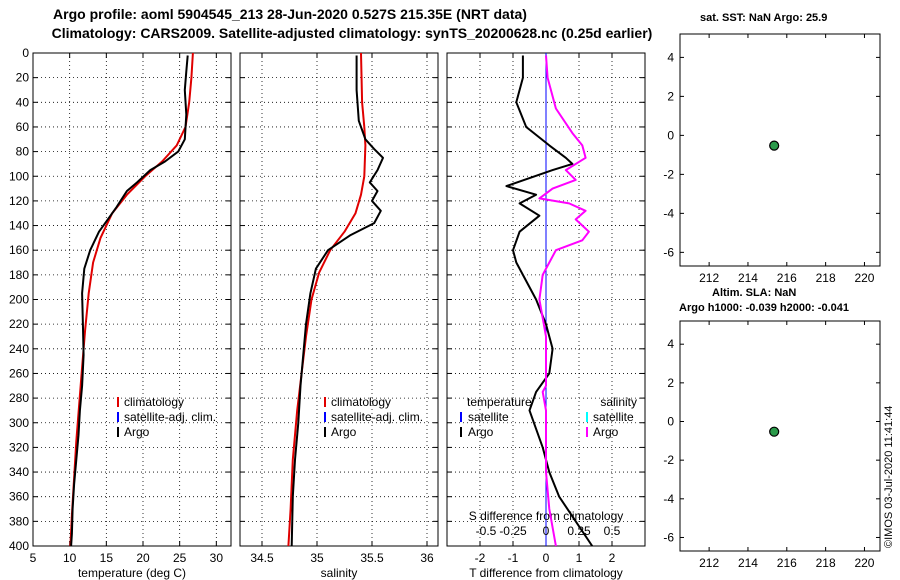 Image resolution: width=900 pixels, height=580 pixels. I want to click on salinity-diff-axis-title: S difference from climatology, so click(546, 516).